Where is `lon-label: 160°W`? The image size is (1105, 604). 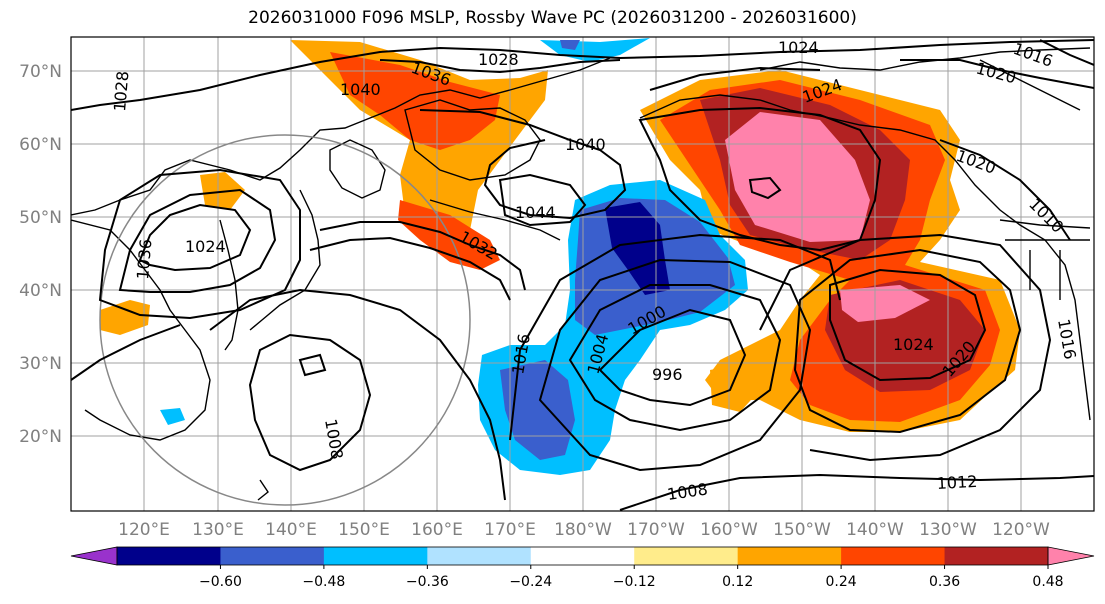
lon-label: 160°W is located at coordinates (729, 530).